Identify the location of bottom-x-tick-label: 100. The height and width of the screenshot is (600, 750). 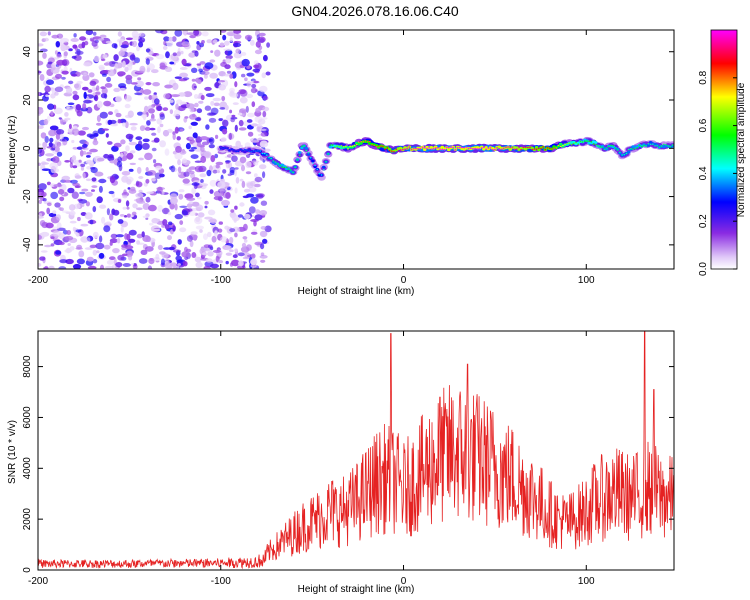
(586, 581).